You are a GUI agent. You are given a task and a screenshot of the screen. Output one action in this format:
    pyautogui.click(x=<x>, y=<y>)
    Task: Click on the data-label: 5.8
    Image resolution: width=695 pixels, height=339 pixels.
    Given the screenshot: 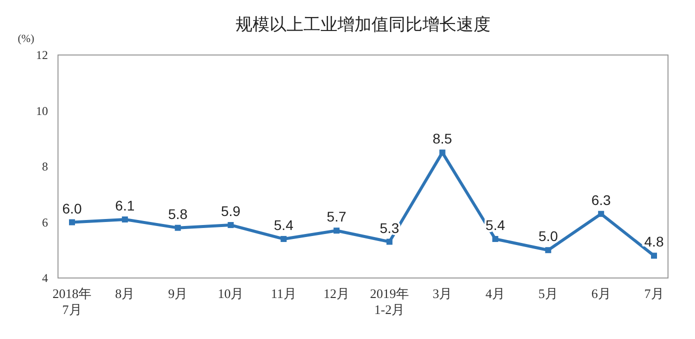 What is the action you would take?
    pyautogui.click(x=178, y=214)
    